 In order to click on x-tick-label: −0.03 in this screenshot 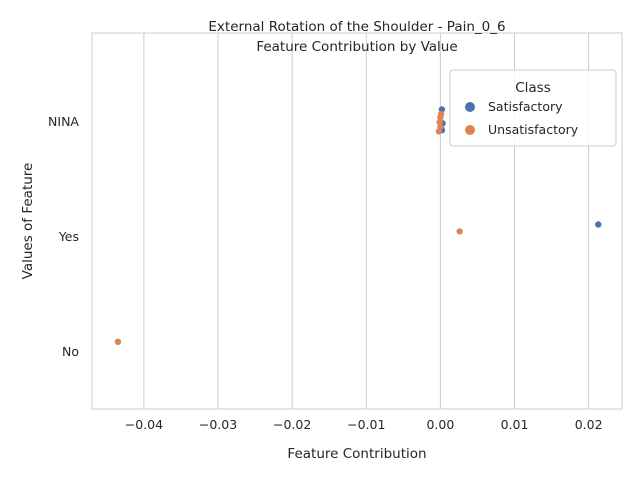, I will do `click(218, 424)`.